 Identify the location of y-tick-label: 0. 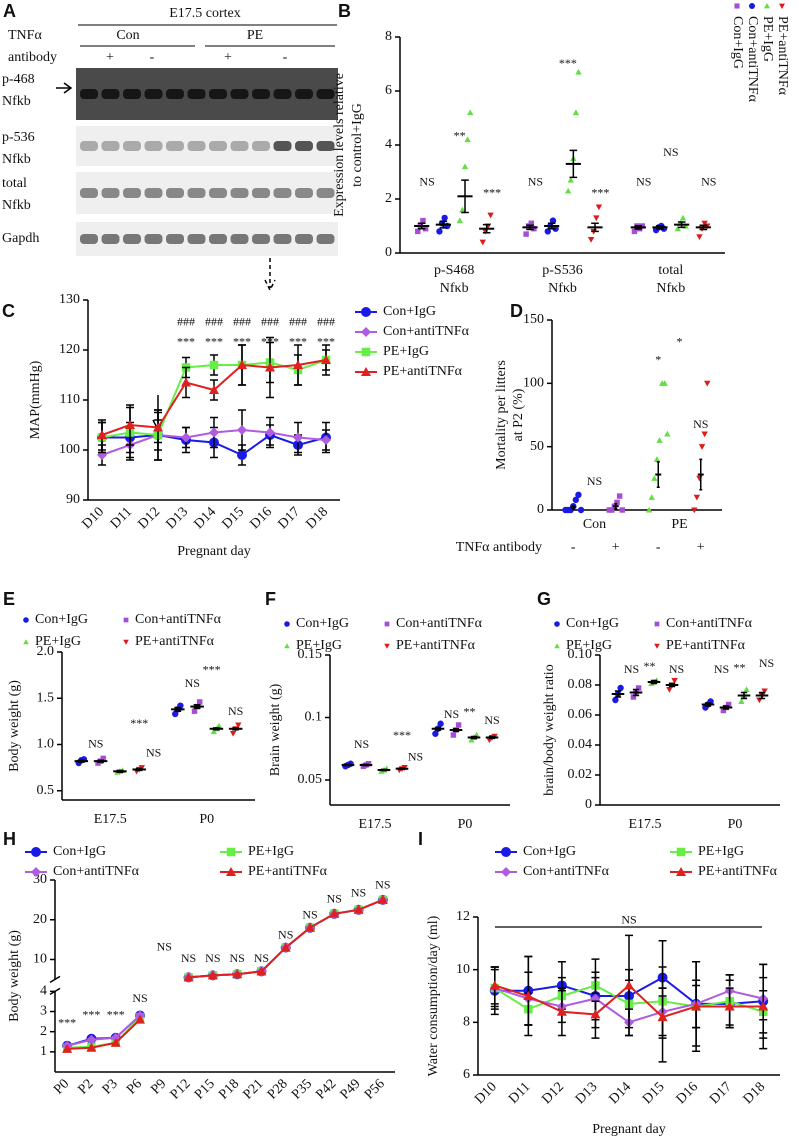
(540, 509).